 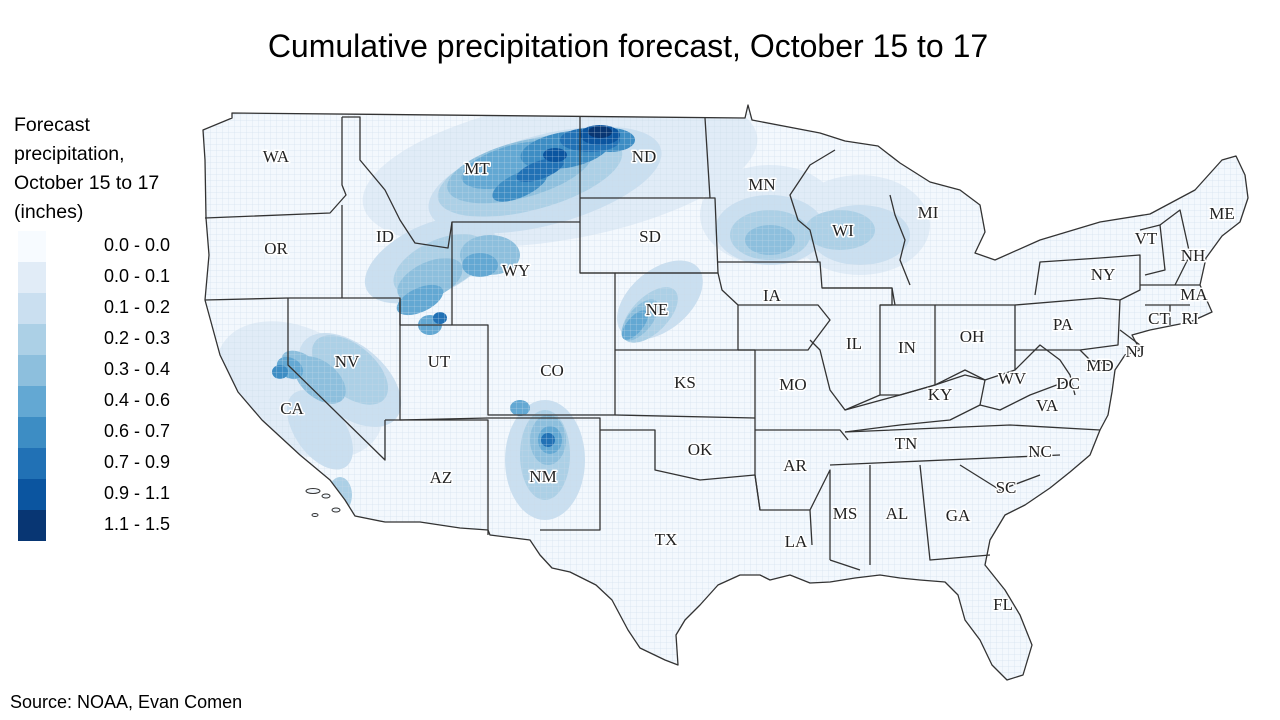 What do you see at coordinates (292, 408) in the screenshot?
I see `state-label-ca: CA` at bounding box center [292, 408].